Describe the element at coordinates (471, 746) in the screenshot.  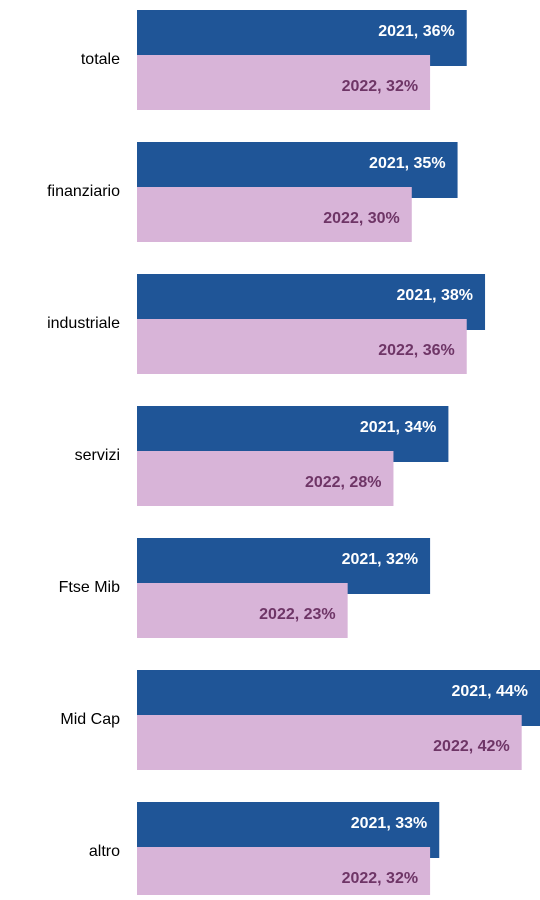
I see `data-label: 2022, 42%` at that location.